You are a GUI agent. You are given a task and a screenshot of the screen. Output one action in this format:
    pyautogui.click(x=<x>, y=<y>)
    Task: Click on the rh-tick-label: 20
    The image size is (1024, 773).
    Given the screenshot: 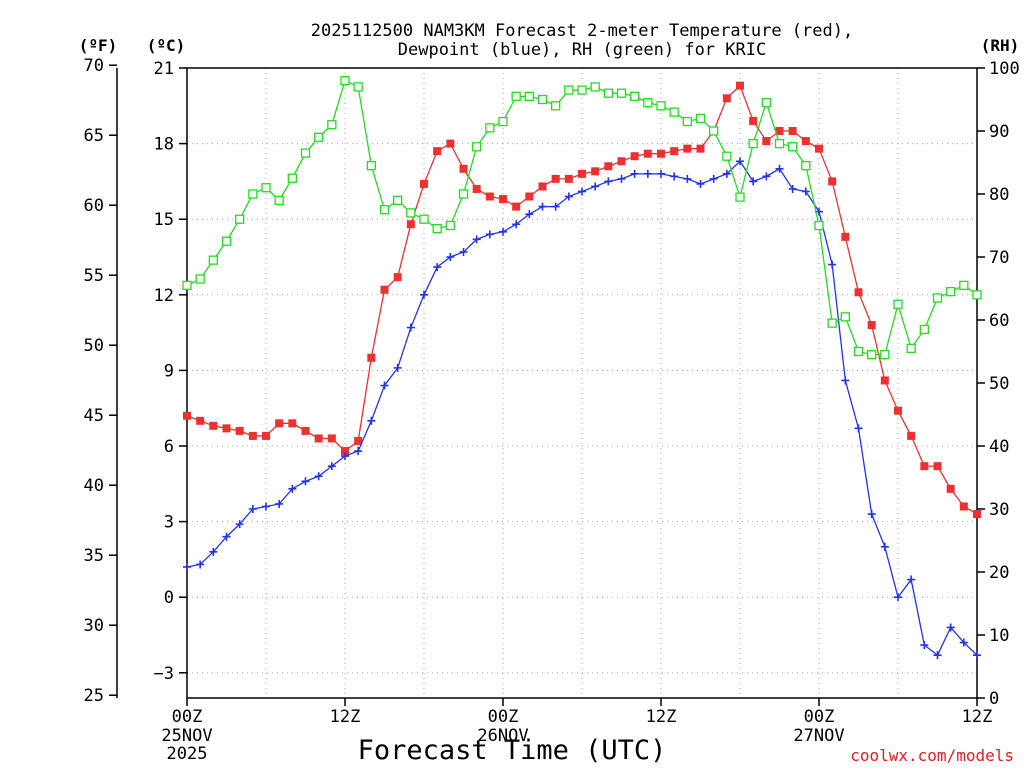 What is the action you would take?
    pyautogui.click(x=999, y=573)
    